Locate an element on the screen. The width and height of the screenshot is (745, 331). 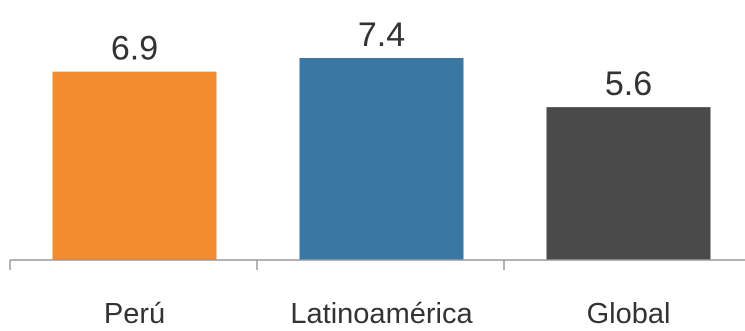
bar-latinoamerica is located at coordinates (381, 159).